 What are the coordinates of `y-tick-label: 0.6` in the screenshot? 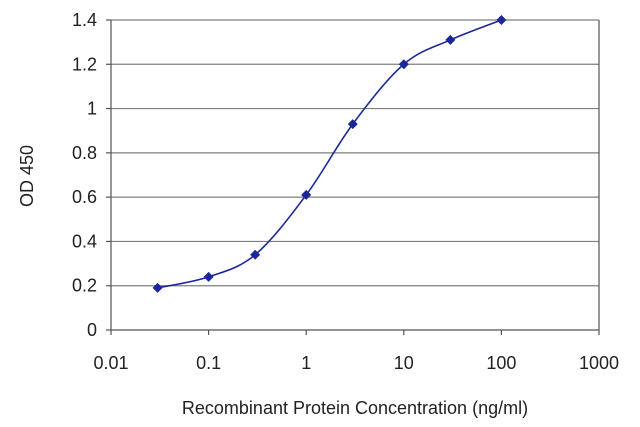 It's located at (84, 197).